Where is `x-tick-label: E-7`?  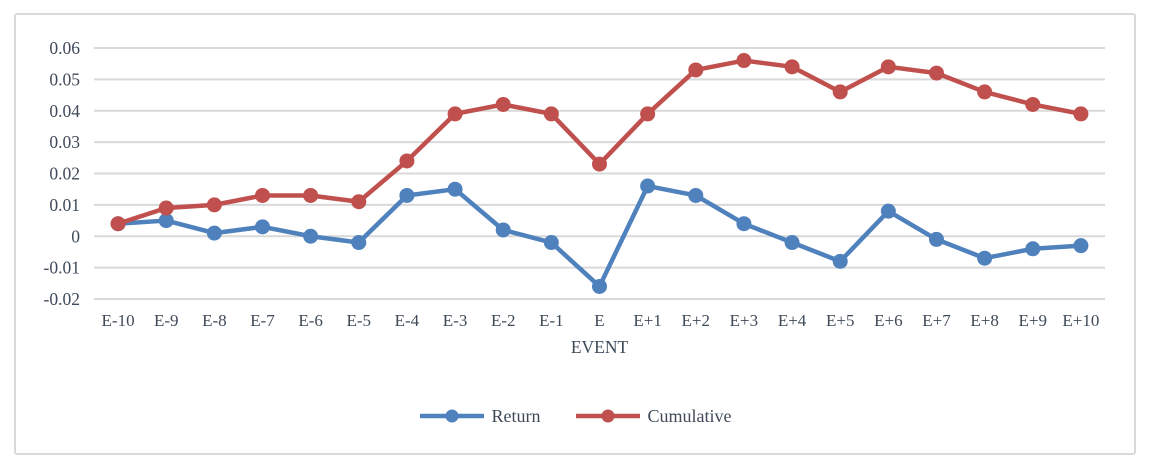 x-tick-label: E-7 is located at coordinates (262, 320).